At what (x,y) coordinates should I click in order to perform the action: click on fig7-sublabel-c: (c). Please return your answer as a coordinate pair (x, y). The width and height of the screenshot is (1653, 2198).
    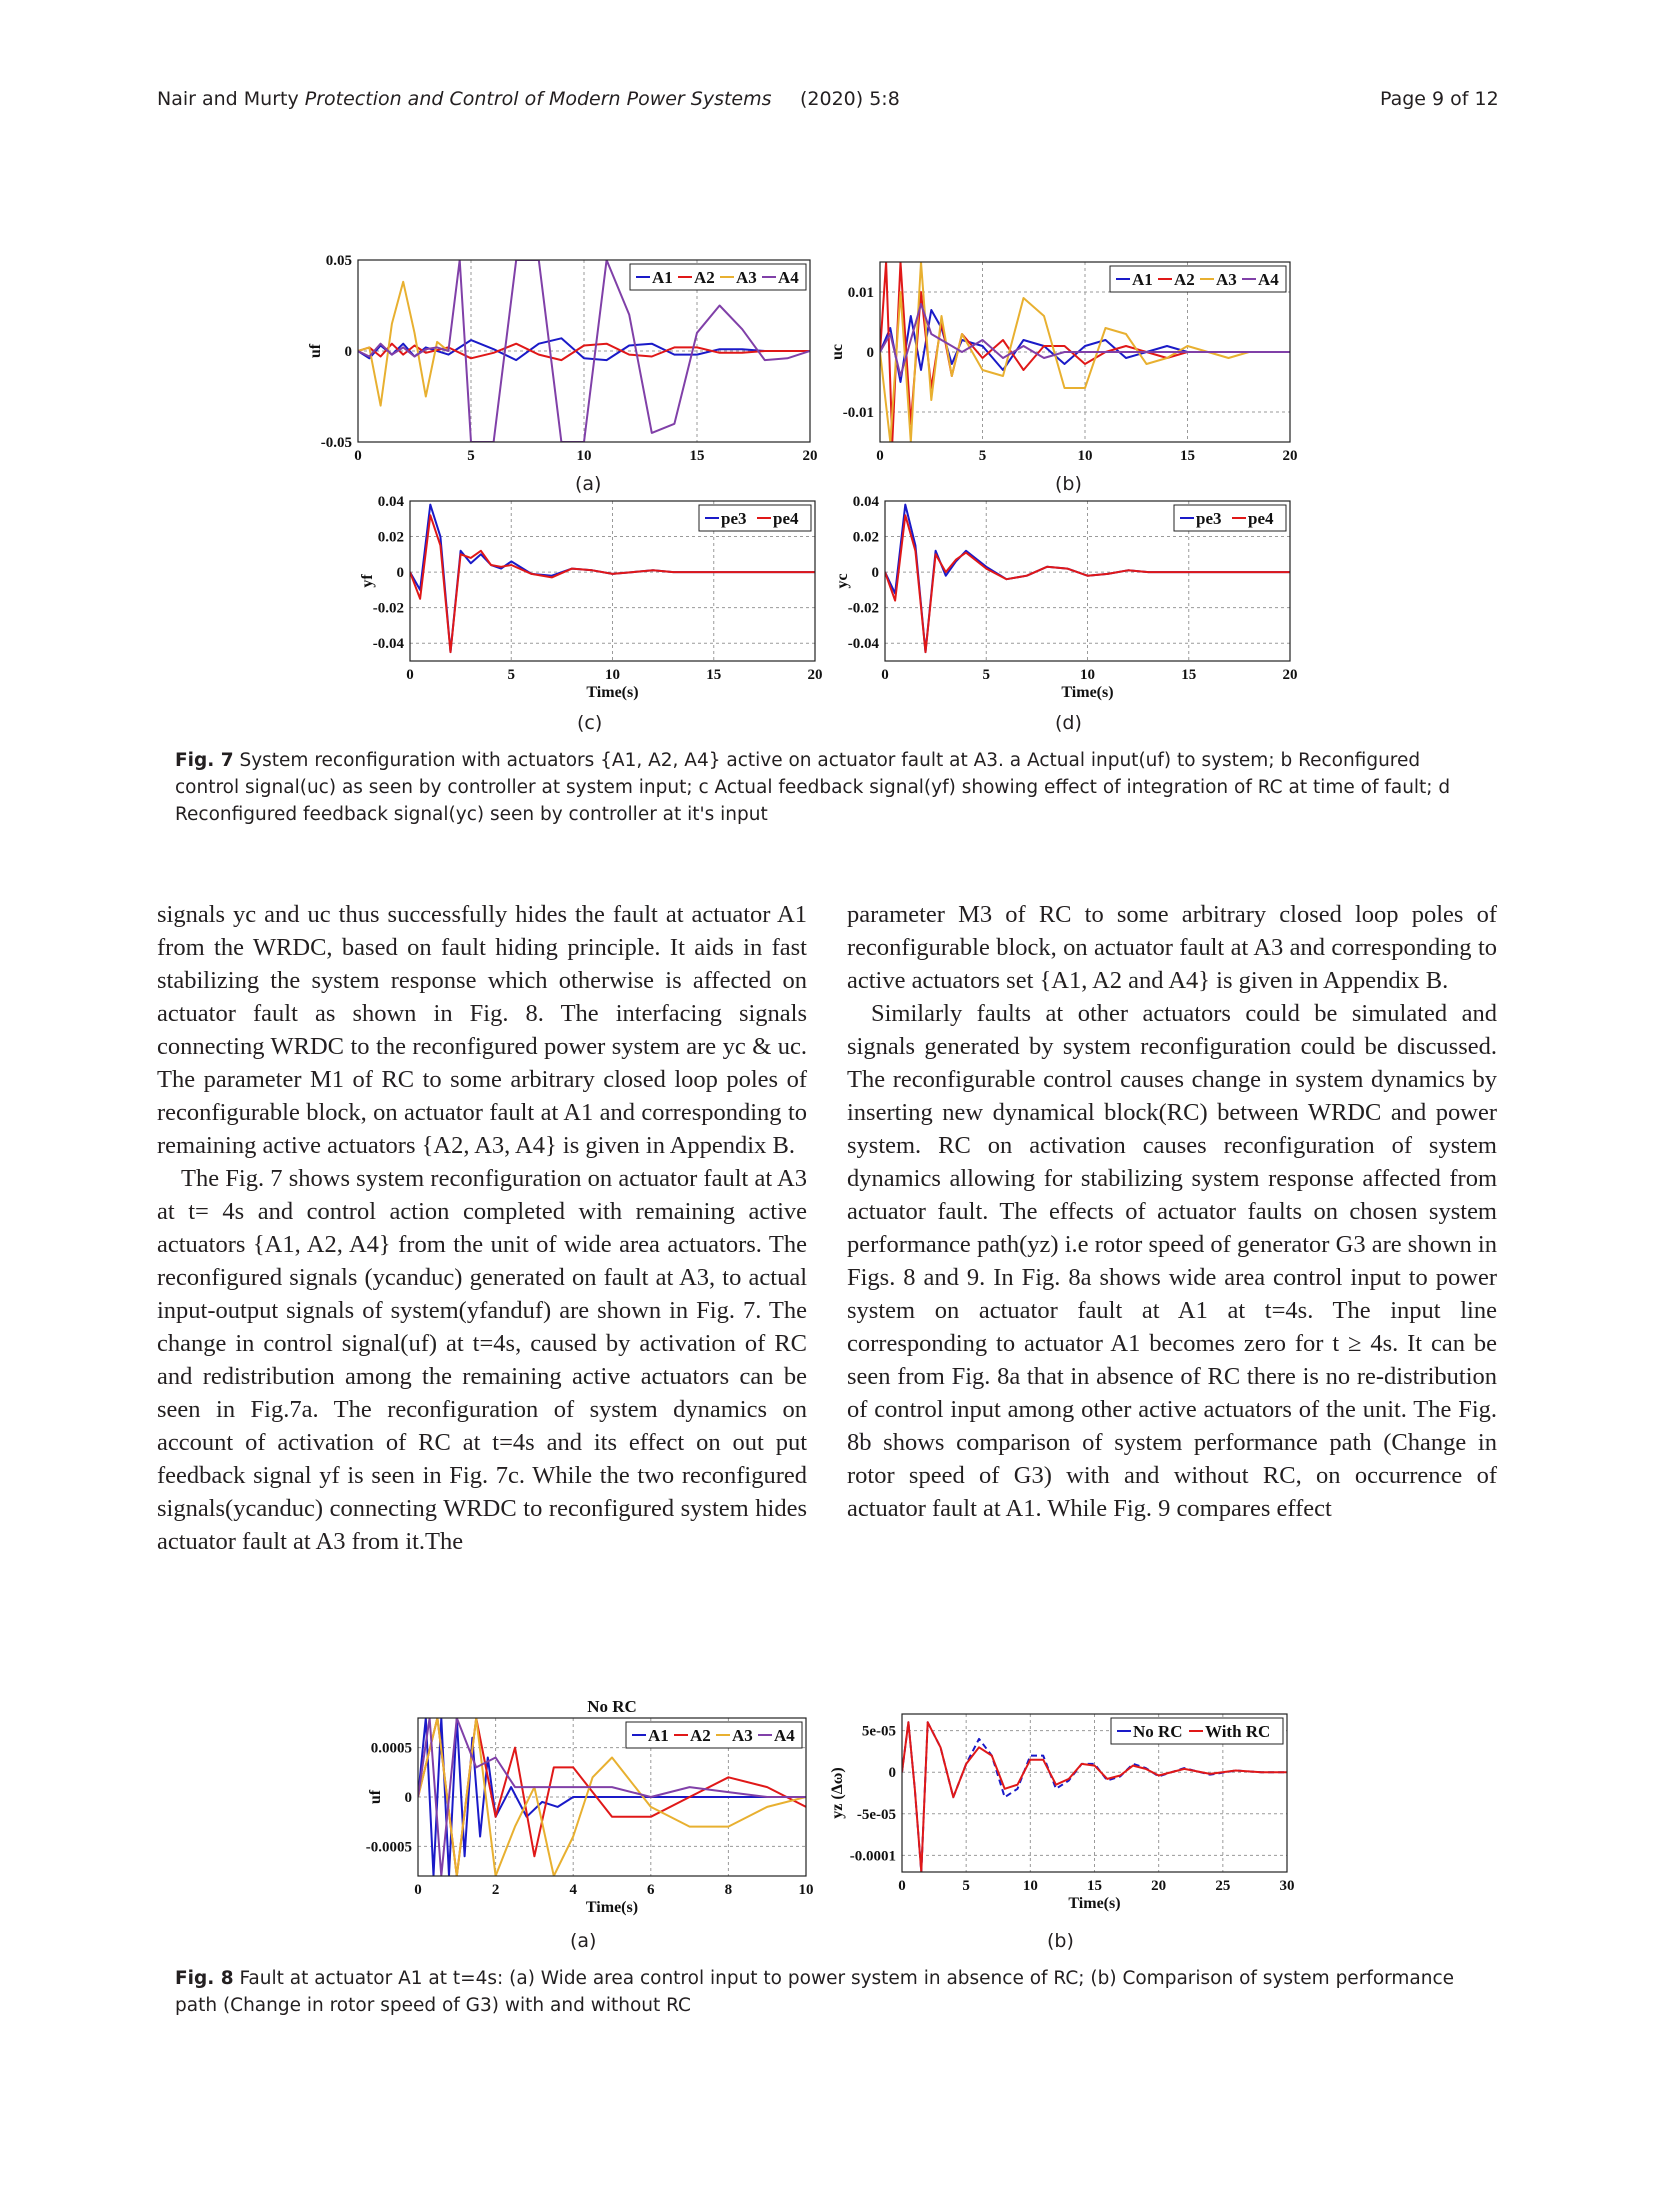
    Looking at the image, I should click on (590, 723).